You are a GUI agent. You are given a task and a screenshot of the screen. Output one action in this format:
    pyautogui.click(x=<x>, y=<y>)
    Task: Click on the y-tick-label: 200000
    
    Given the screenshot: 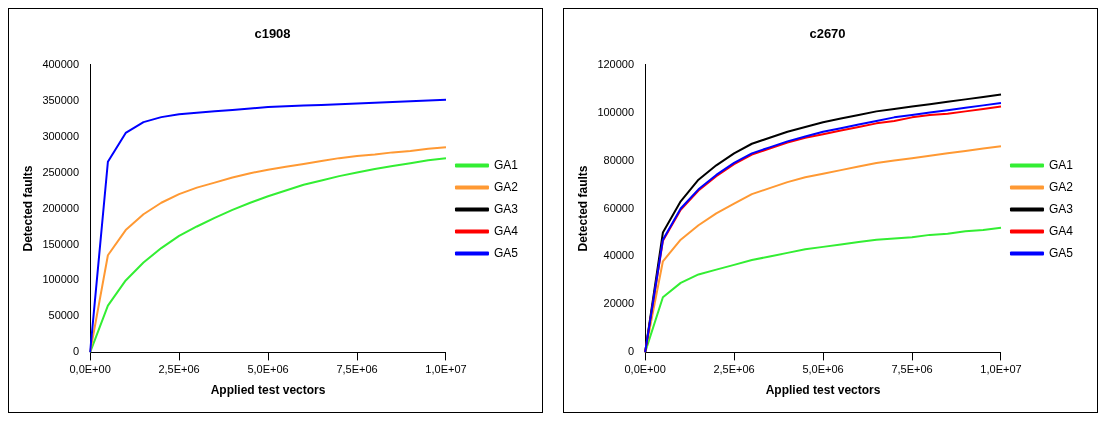 What is the action you would take?
    pyautogui.click(x=61, y=207)
    